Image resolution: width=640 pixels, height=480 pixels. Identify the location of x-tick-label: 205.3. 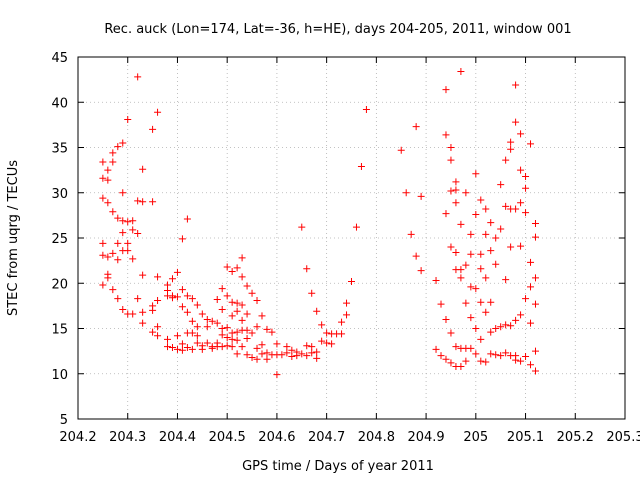
(623, 437).